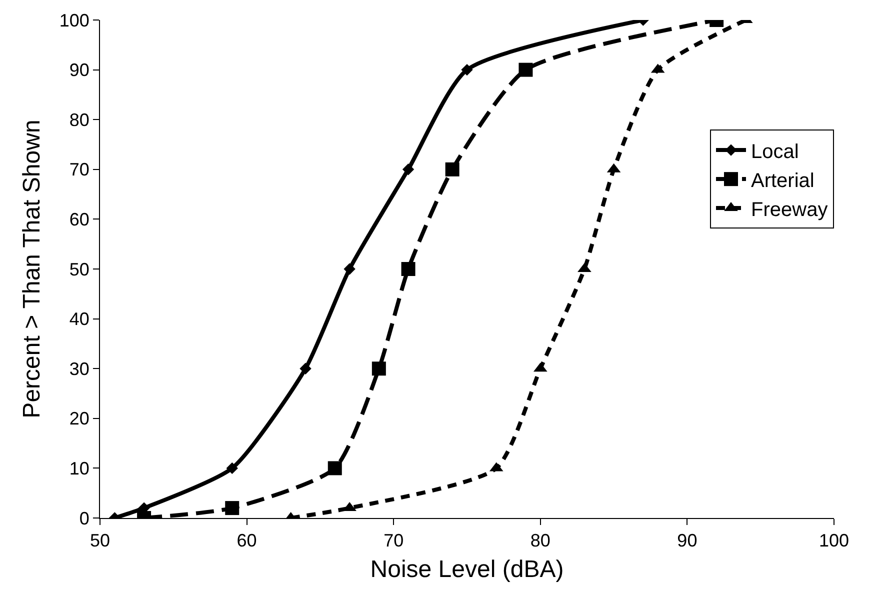 The height and width of the screenshot is (602, 874). What do you see at coordinates (79, 269) in the screenshot?
I see `y-tick-label: 50` at bounding box center [79, 269].